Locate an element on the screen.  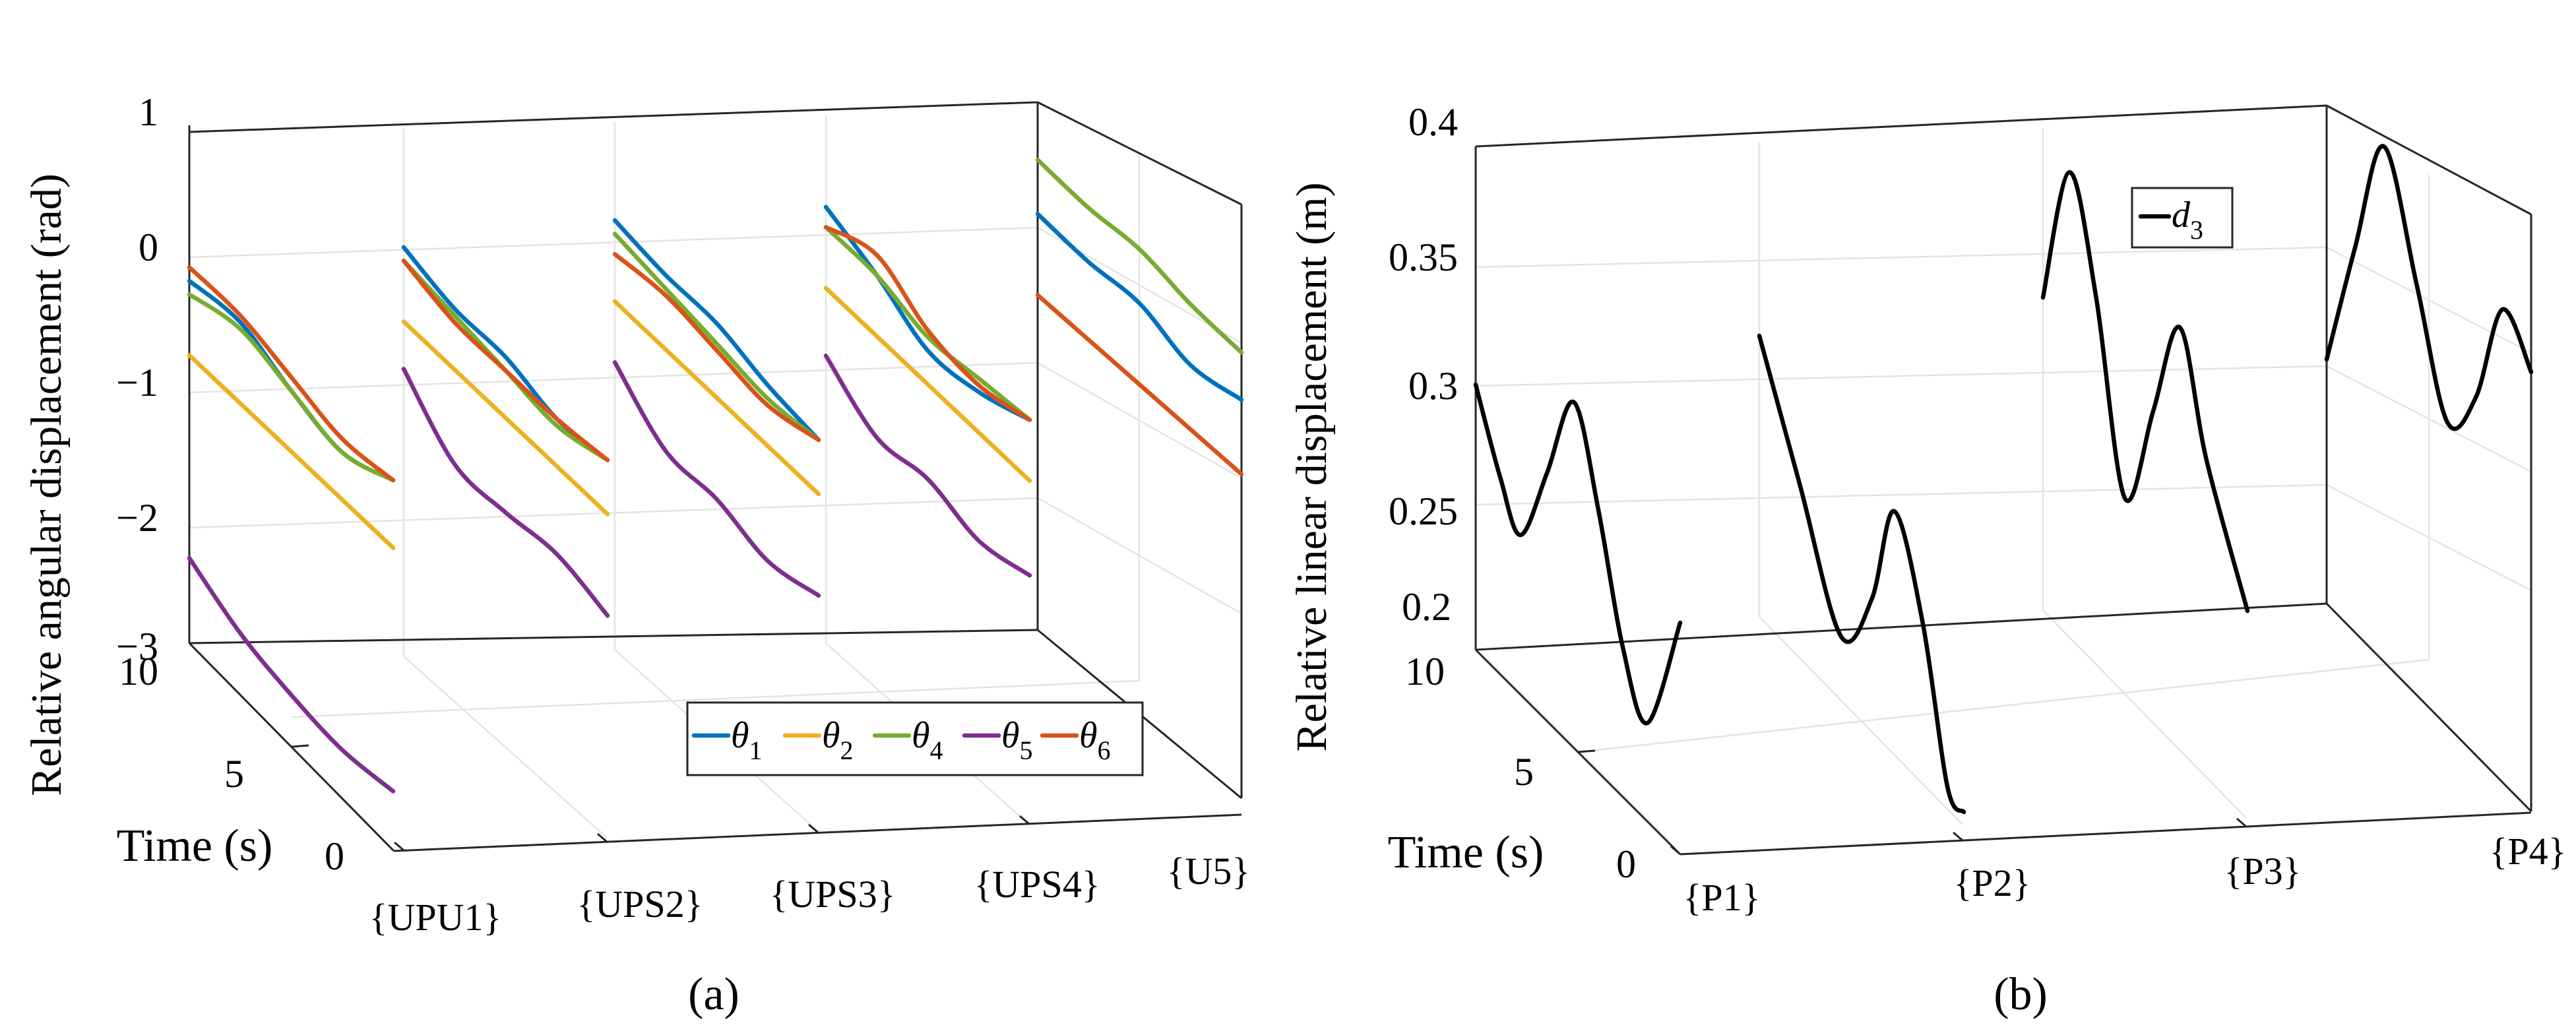
panel-b-top-back-edge is located at coordinates (1901, 126).